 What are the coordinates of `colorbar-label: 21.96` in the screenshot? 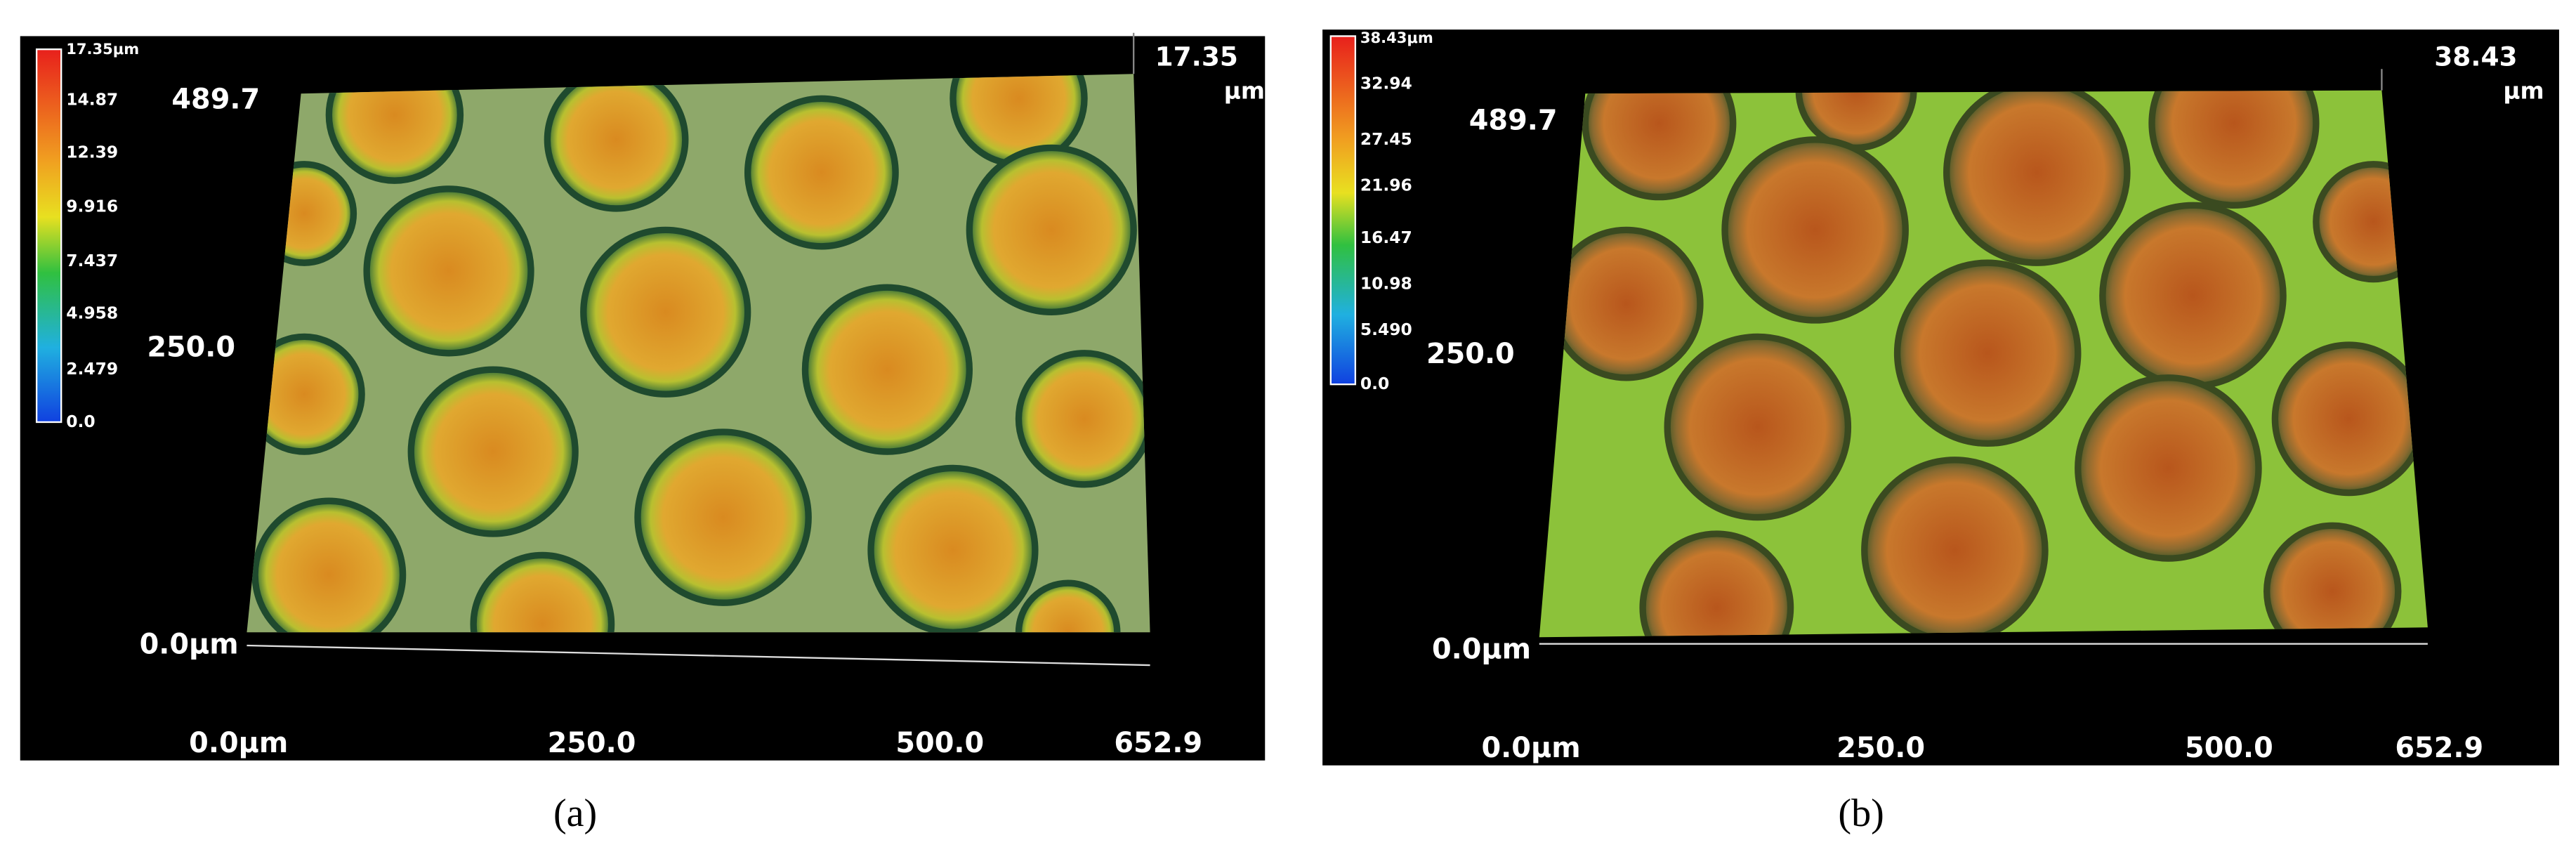 It's located at (1386, 185).